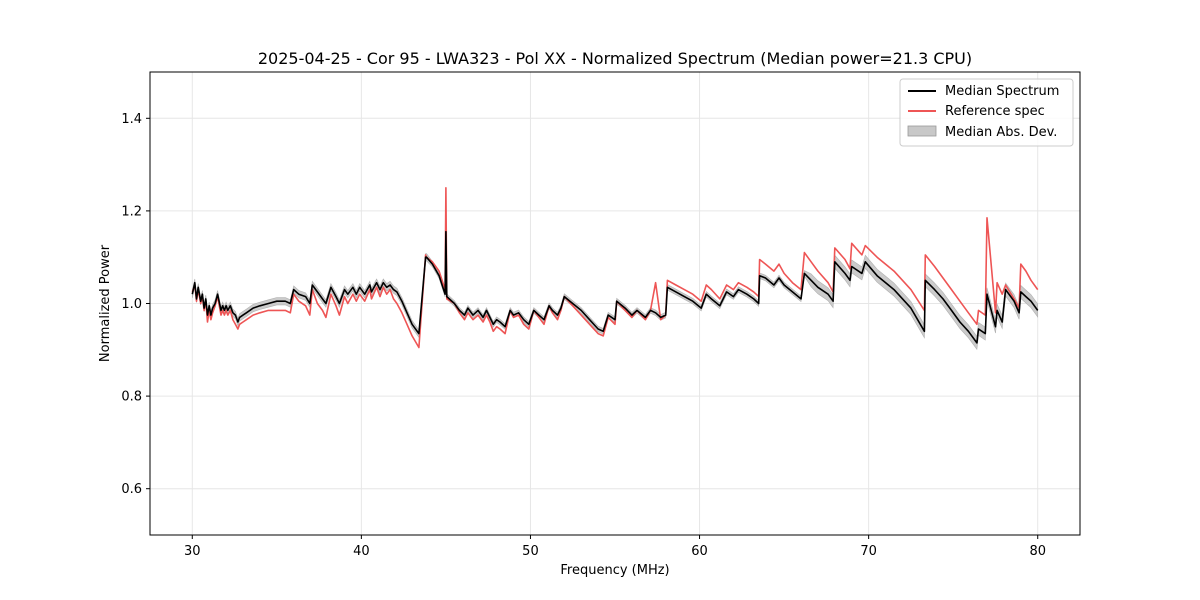 This screenshot has width=1200, height=600. Describe the element at coordinates (530, 551) in the screenshot. I see `x-tick-label: 50` at that location.